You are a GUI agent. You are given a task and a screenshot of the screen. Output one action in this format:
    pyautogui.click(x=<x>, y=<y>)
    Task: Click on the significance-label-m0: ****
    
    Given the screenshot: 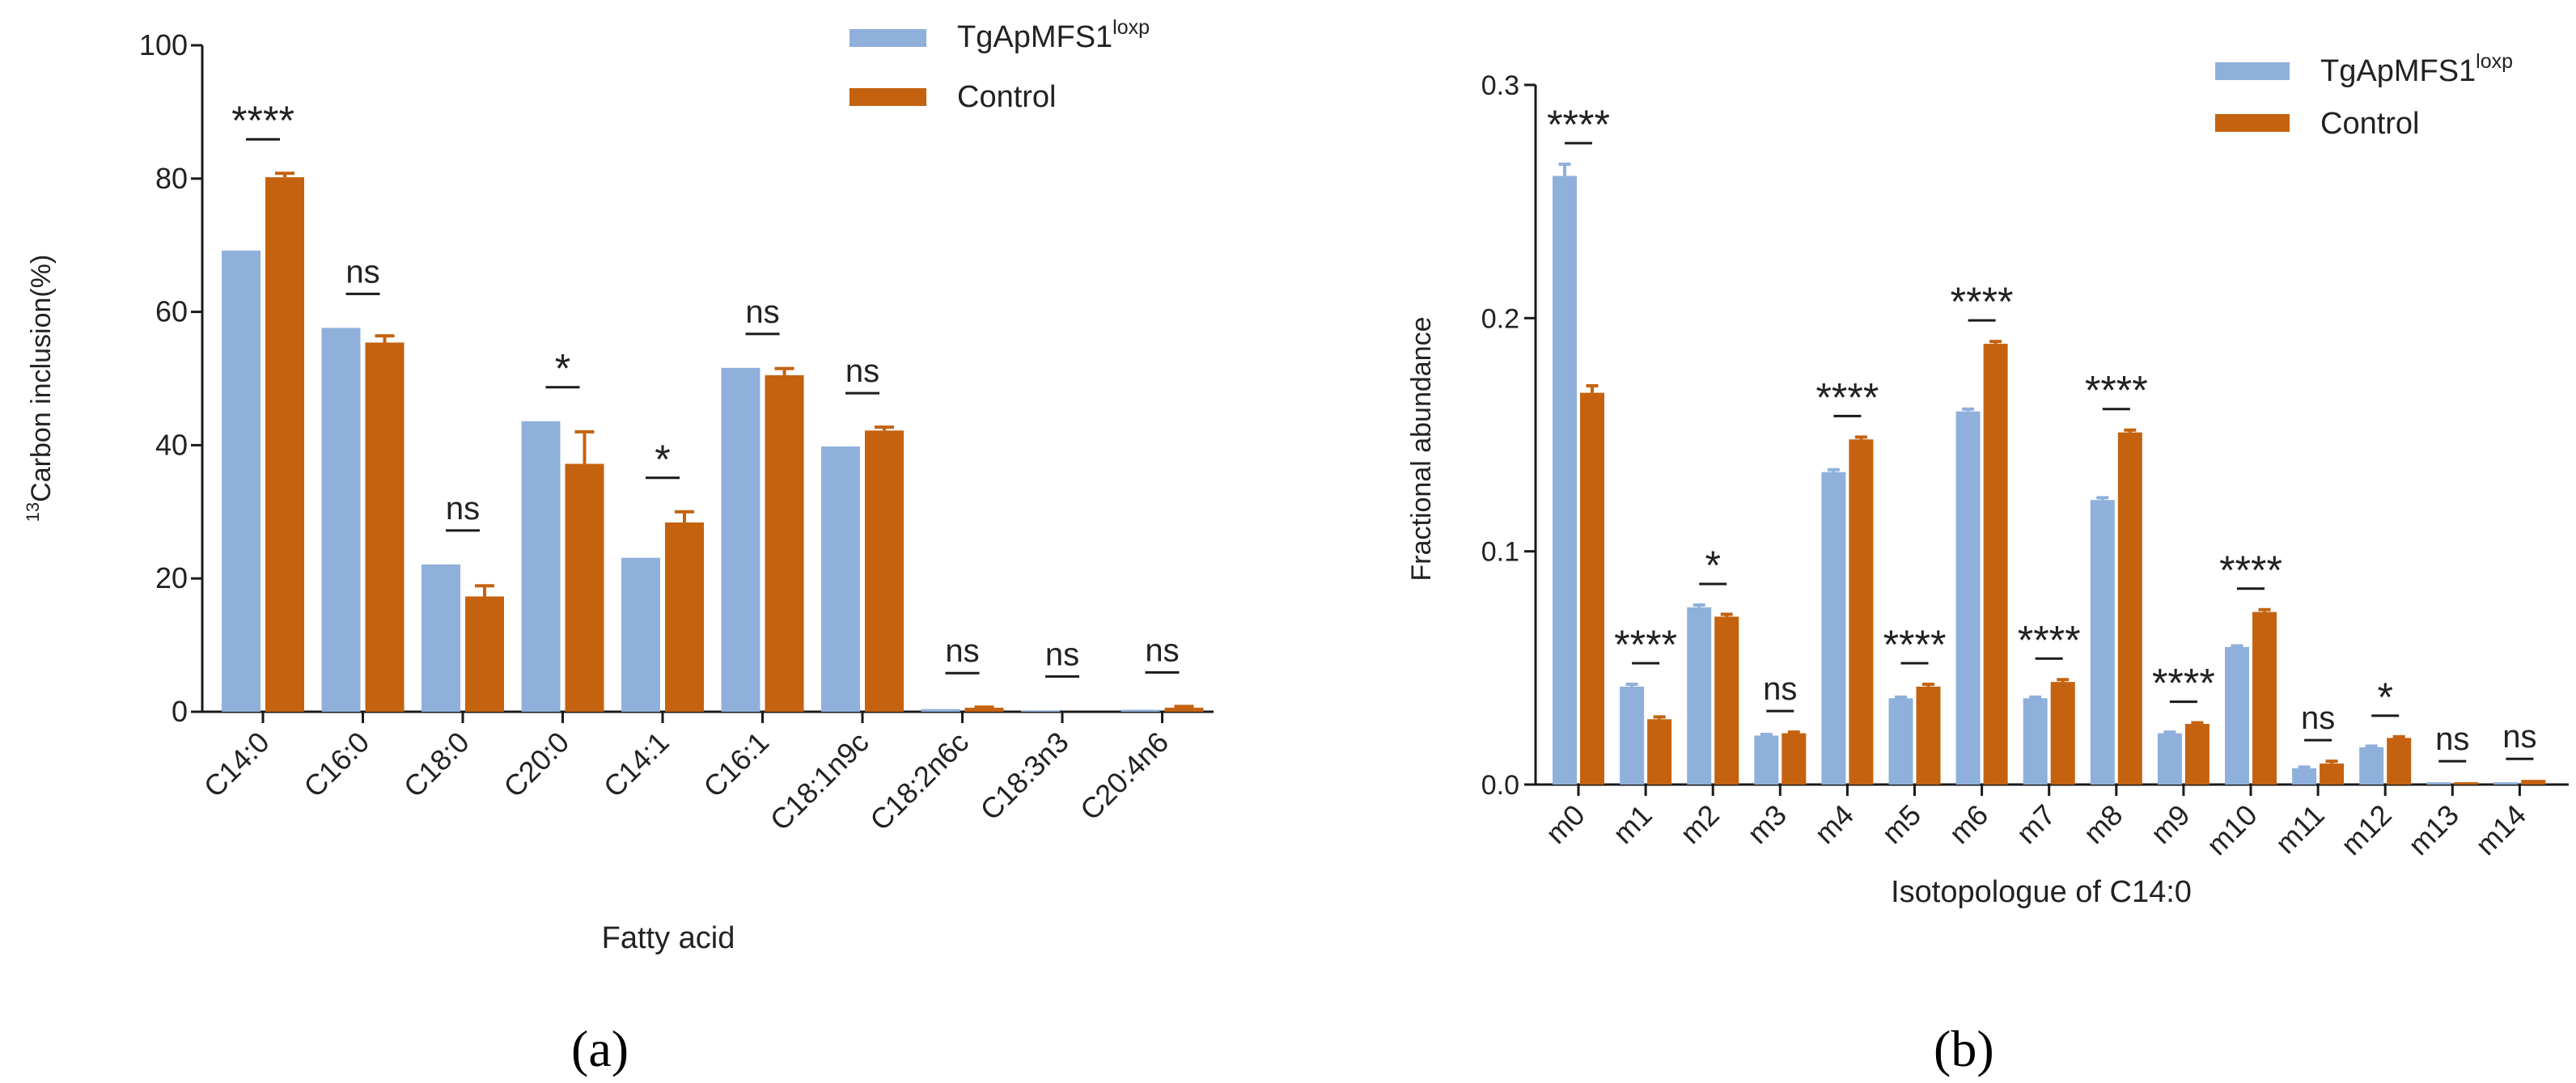 What is the action you would take?
    pyautogui.click(x=1578, y=125)
    